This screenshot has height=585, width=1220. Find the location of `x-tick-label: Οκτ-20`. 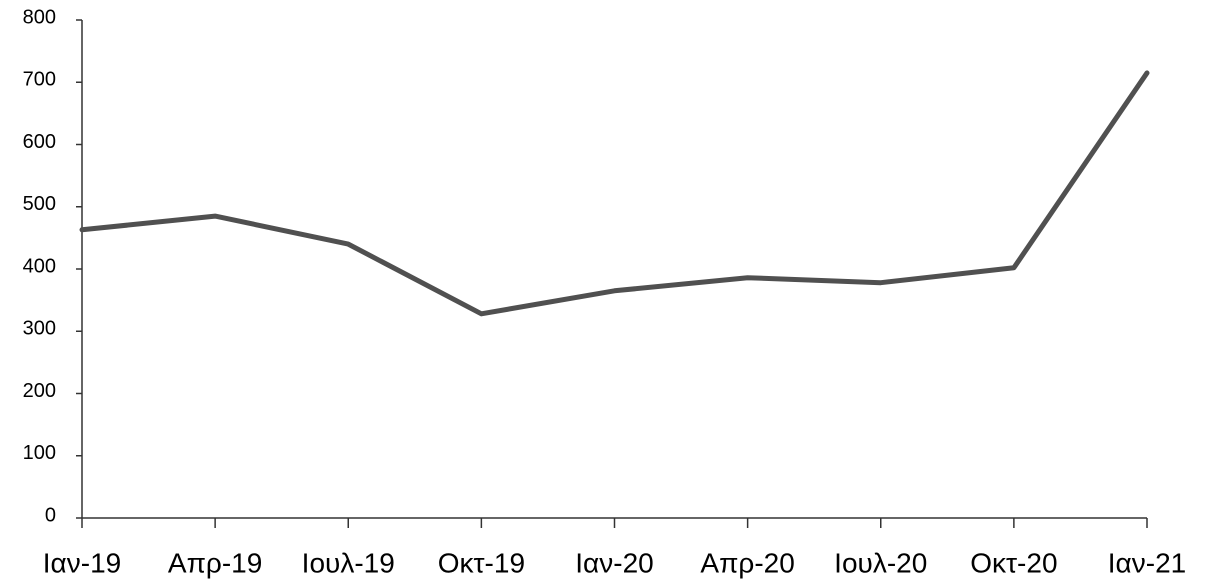

x-tick-label: Οκτ-20 is located at coordinates (1013, 562).